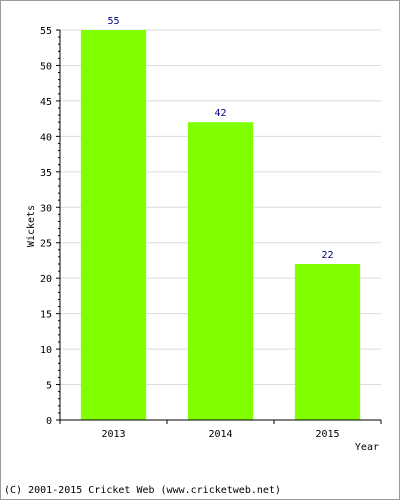 The width and height of the screenshot is (400, 500). Describe the element at coordinates (46, 173) in the screenshot. I see `y-tick-label: 35` at that location.